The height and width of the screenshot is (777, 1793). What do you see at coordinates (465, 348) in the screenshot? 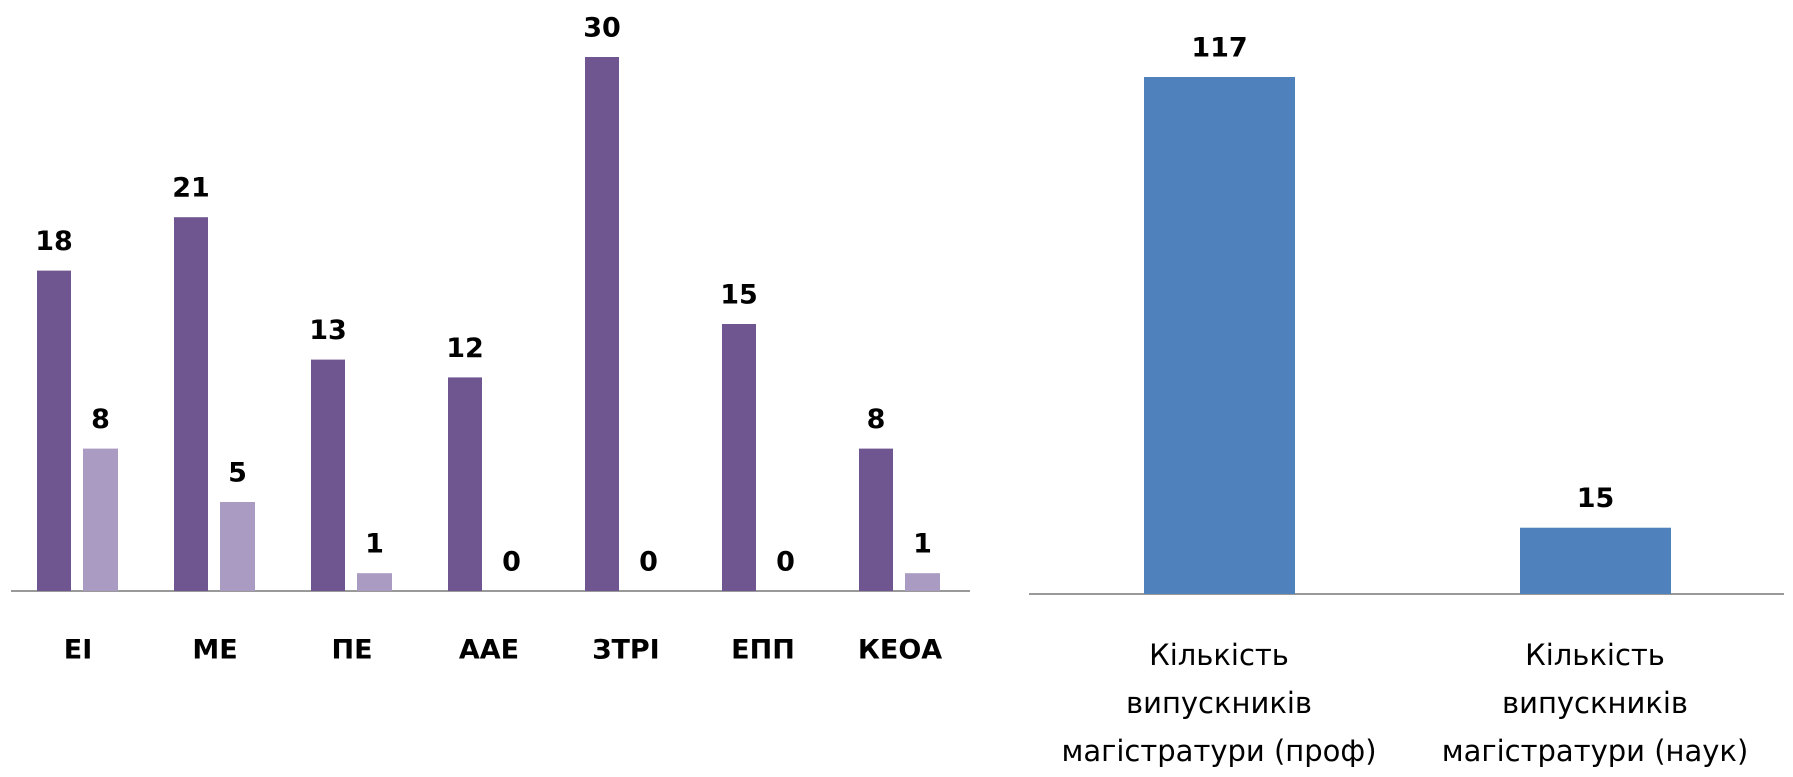
I see `value-label: 12` at bounding box center [465, 348].